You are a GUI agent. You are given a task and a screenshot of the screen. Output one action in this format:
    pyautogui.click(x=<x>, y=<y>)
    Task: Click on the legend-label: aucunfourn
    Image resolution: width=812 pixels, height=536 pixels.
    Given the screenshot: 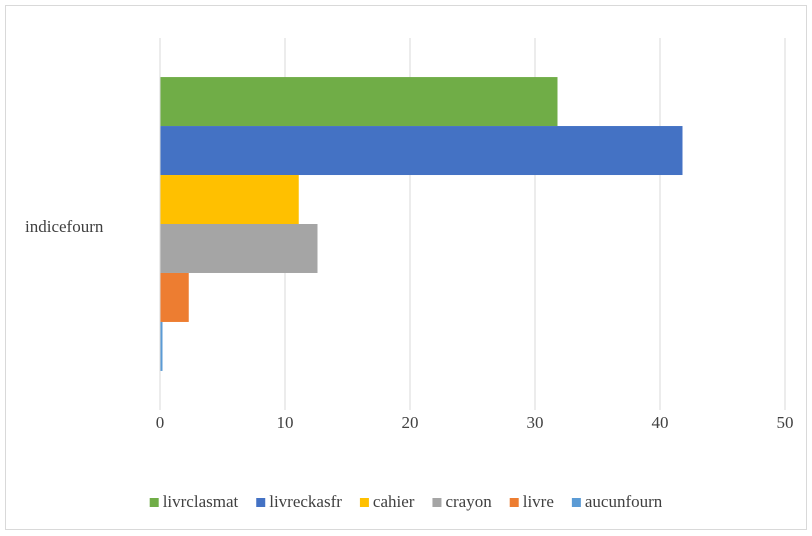 What is the action you would take?
    pyautogui.click(x=624, y=501)
    